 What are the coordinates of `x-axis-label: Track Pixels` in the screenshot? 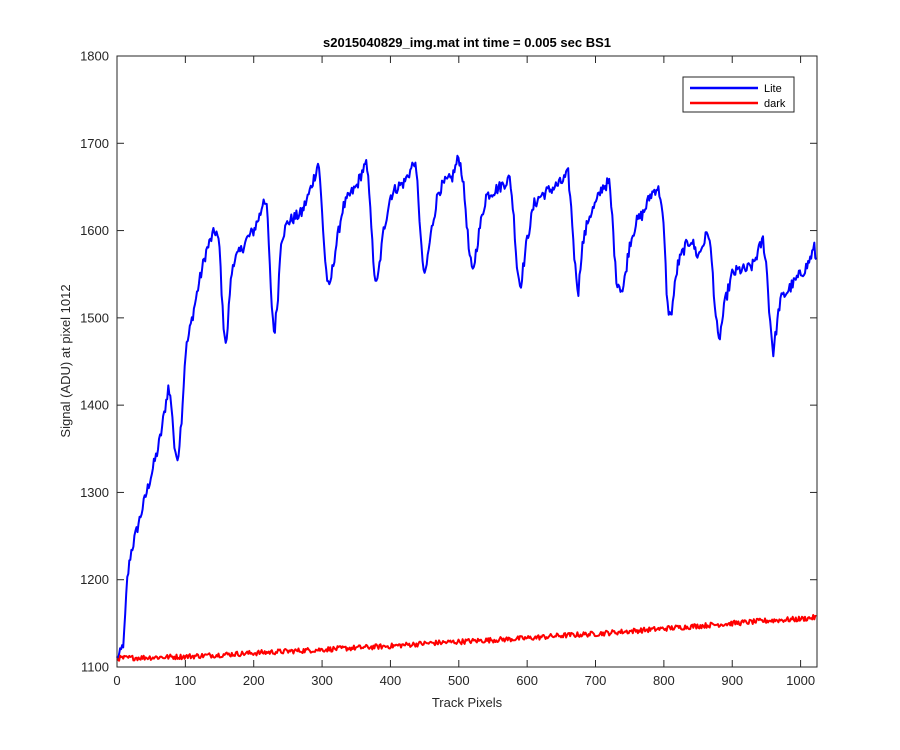 It's located at (467, 702).